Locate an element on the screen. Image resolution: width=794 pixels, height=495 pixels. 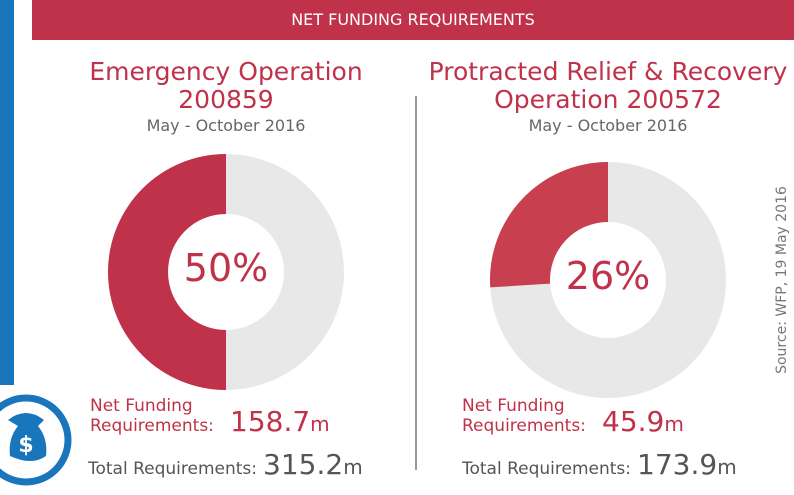
total-row: Total Requirements: 173.9m is located at coordinates (599, 464).